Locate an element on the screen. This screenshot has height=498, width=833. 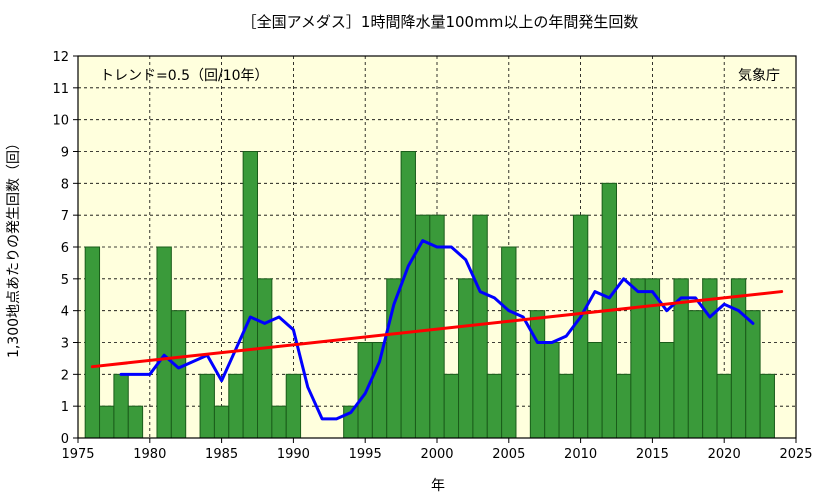
source-label: 気象庁 is located at coordinates (759, 76).